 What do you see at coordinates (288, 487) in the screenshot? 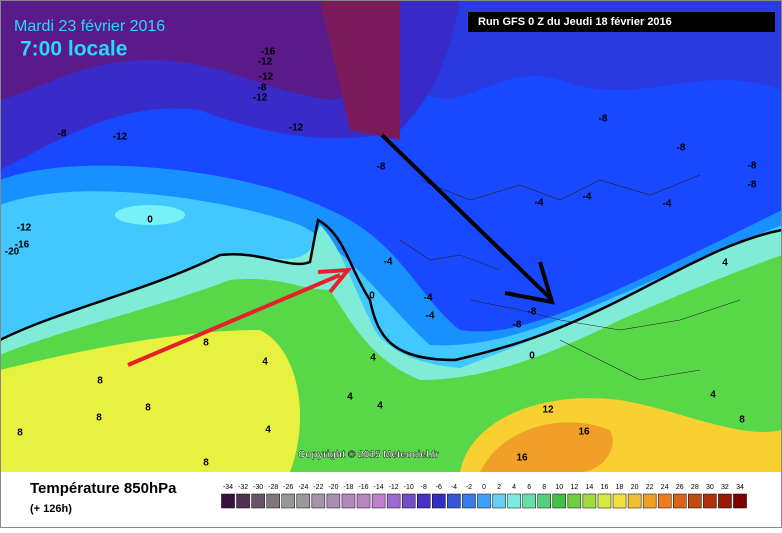
I see `colorbar-tick-label: -26` at bounding box center [288, 487].